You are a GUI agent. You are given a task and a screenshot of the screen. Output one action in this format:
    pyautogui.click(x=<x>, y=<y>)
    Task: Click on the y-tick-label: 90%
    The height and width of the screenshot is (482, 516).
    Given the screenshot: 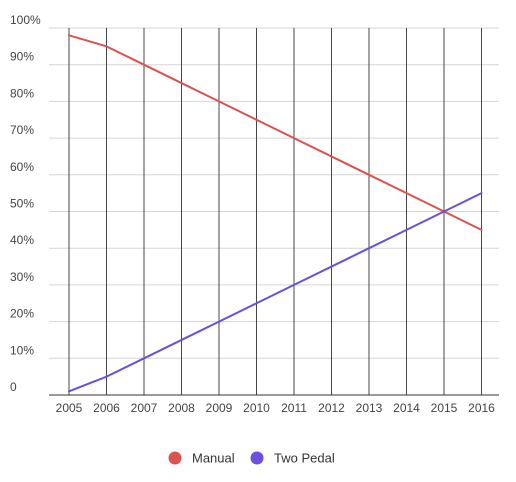 What is the action you would take?
    pyautogui.click(x=22, y=57)
    